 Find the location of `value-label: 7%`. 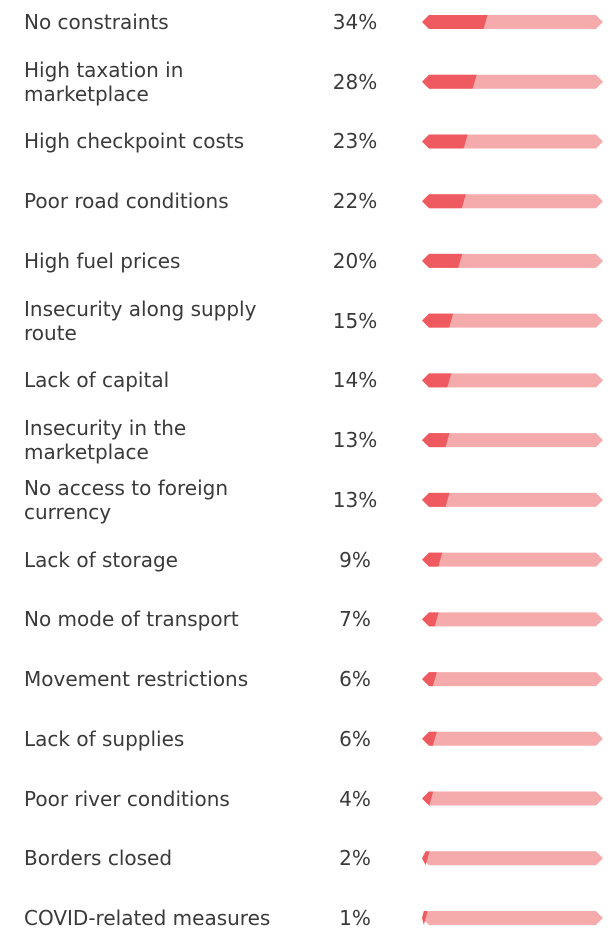

value-label: 7% is located at coordinates (355, 619).